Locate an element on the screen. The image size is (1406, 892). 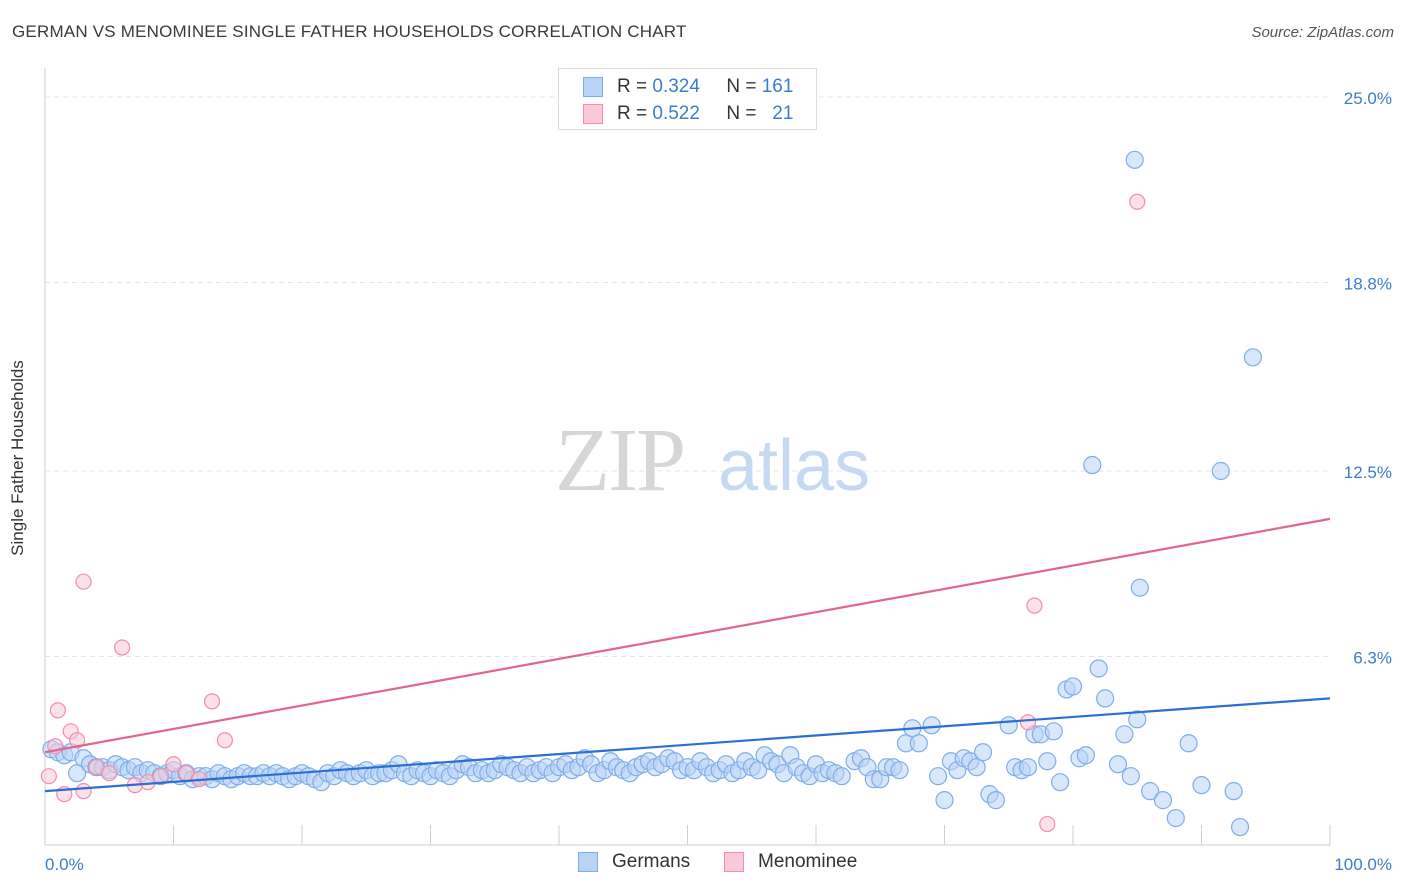
legend-item-germans: Germans is located at coordinates (634, 862).